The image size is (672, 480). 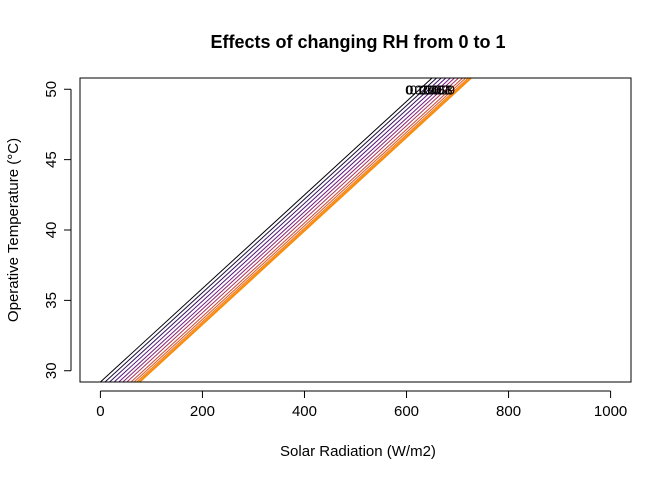 What do you see at coordinates (51, 159) in the screenshot?
I see `y-tick-label: 45` at bounding box center [51, 159].